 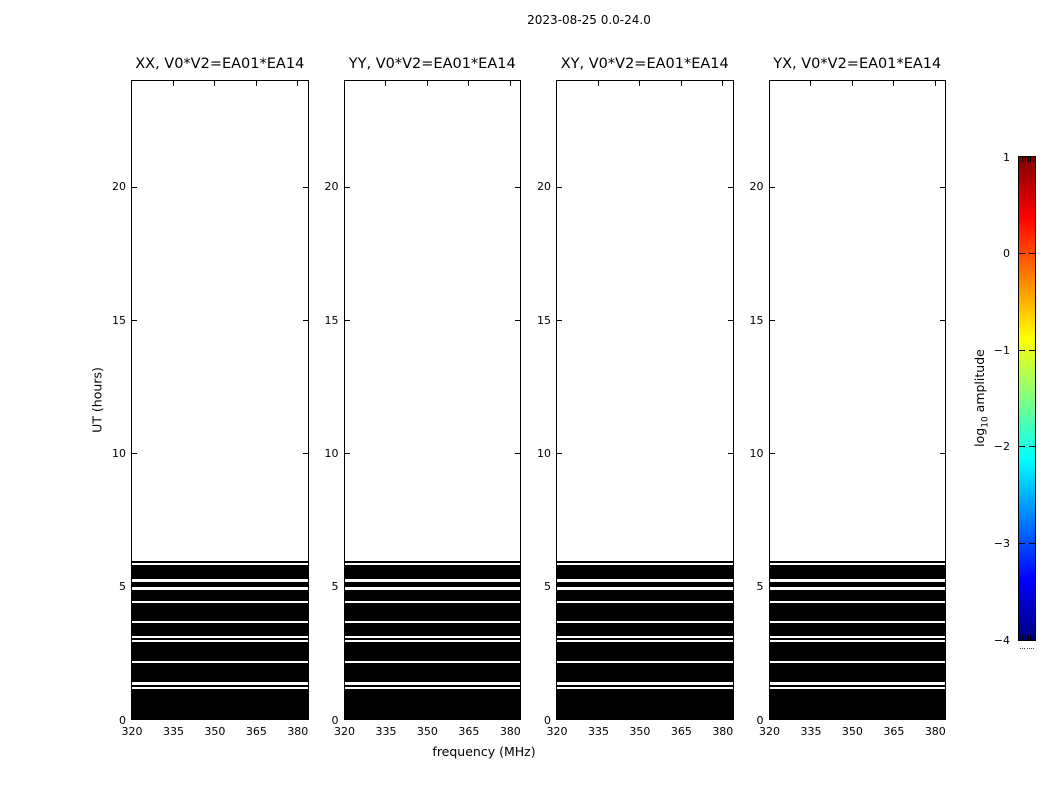 What do you see at coordinates (857, 400) in the screenshot?
I see `panel-yx` at bounding box center [857, 400].